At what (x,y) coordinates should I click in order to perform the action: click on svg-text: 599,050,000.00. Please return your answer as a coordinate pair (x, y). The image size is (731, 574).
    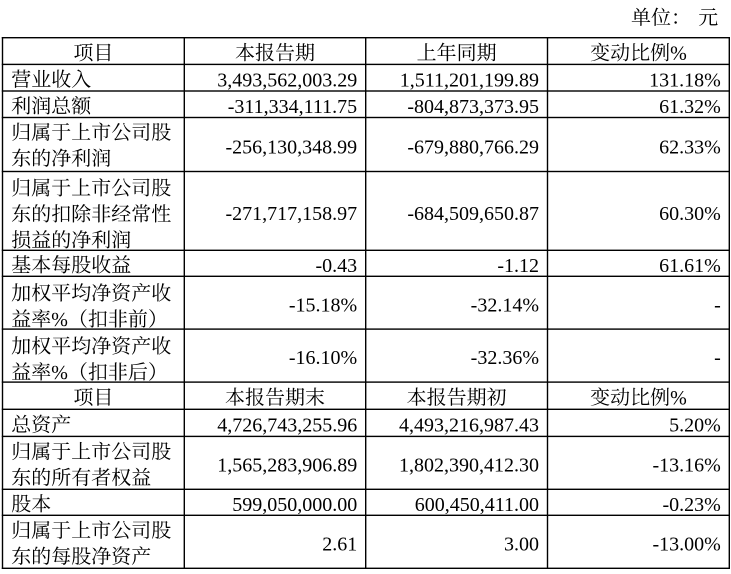
    Looking at the image, I should click on (294, 505).